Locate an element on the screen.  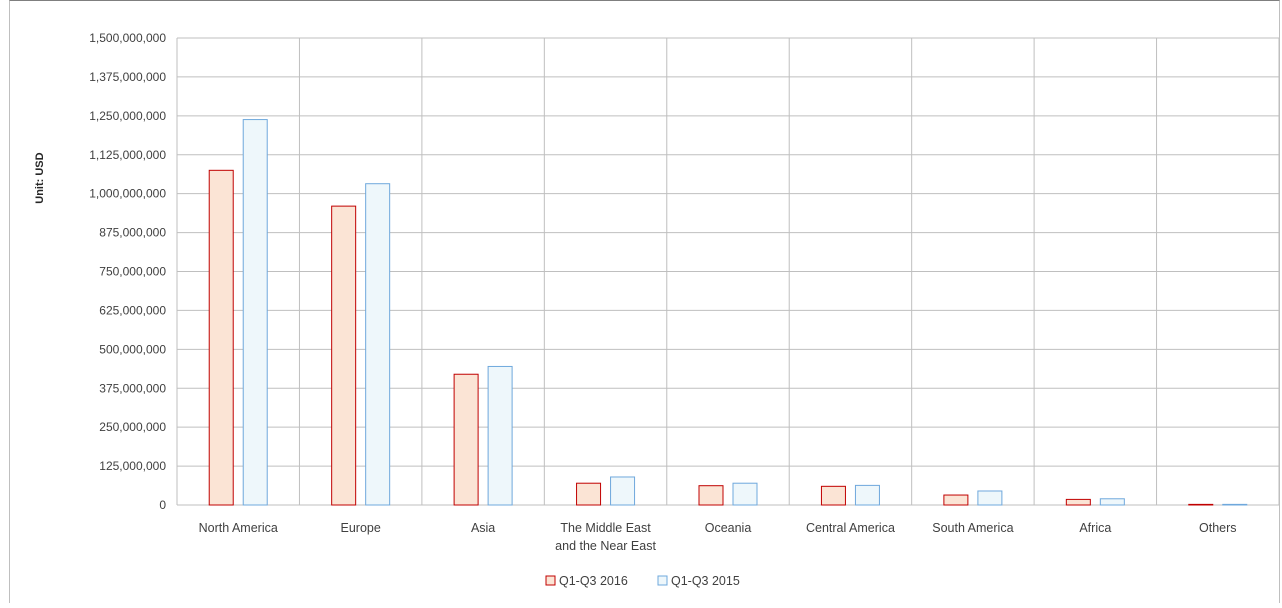
y-tick-label: 1,125,000,000 is located at coordinates (127, 155).